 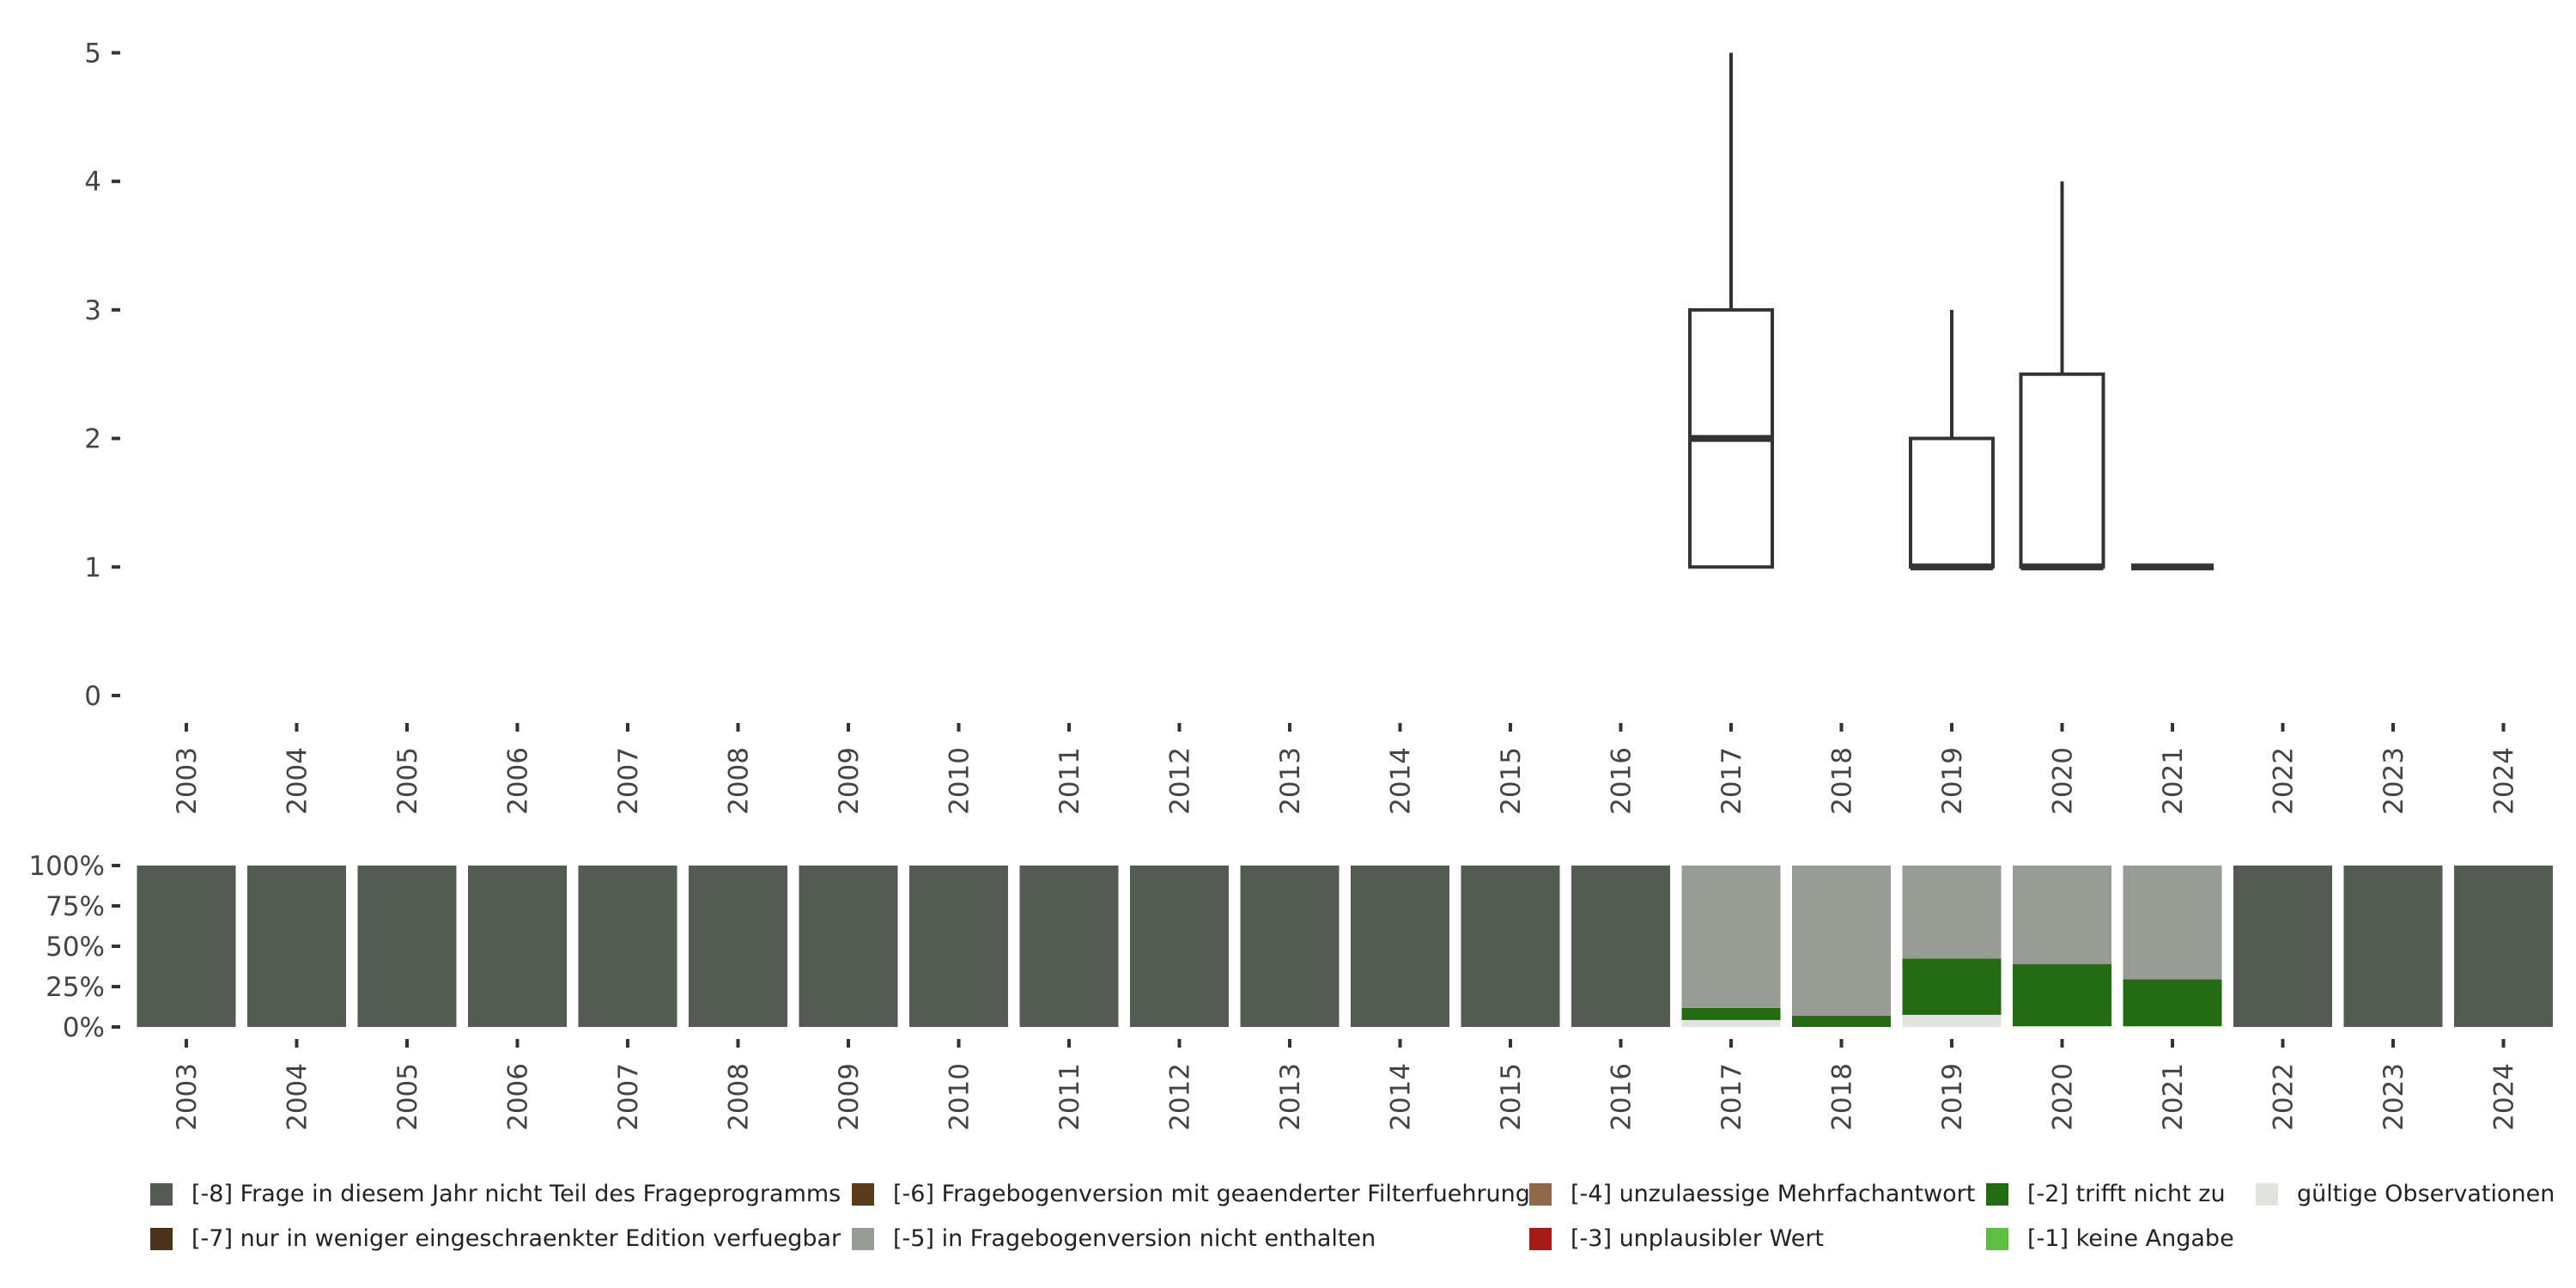 What do you see at coordinates (2110, 1239) in the screenshot?
I see `legend-item: [-1] keine Angabe` at bounding box center [2110, 1239].